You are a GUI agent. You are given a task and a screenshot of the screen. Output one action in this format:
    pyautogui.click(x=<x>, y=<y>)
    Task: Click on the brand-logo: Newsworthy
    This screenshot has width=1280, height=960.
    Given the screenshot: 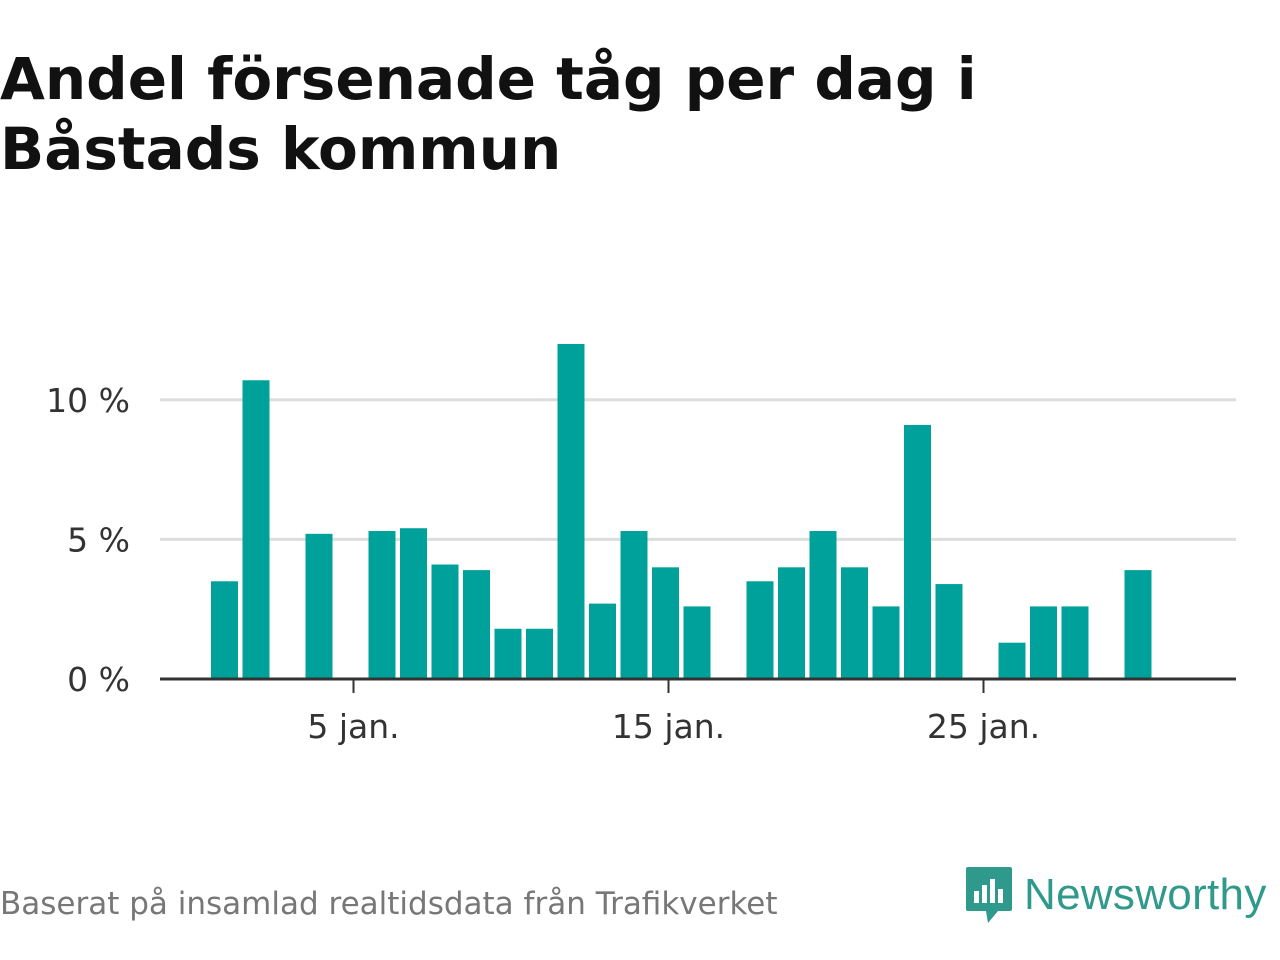 What is the action you would take?
    pyautogui.click(x=1115, y=895)
    